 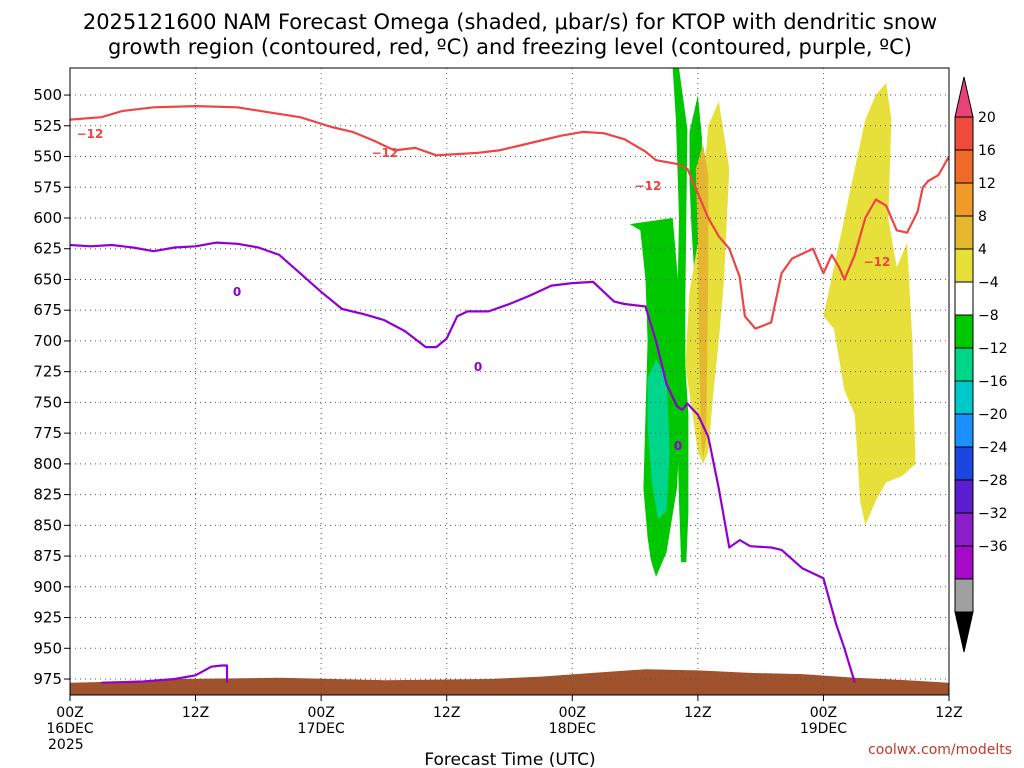 What do you see at coordinates (993, 547) in the screenshot?
I see `colorbar-label-13: −36` at bounding box center [993, 547].